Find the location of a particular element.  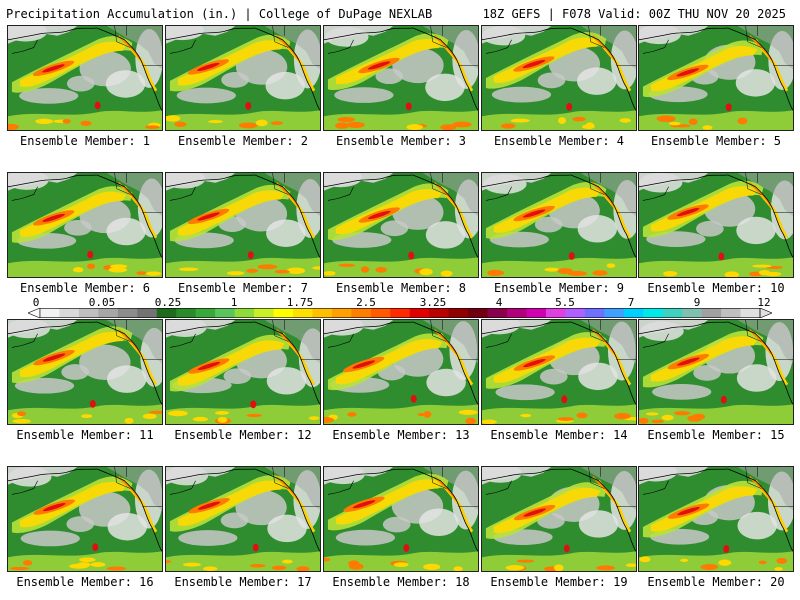

ensemble-member-label: Ensemble Member: 19 is located at coordinates (559, 582).